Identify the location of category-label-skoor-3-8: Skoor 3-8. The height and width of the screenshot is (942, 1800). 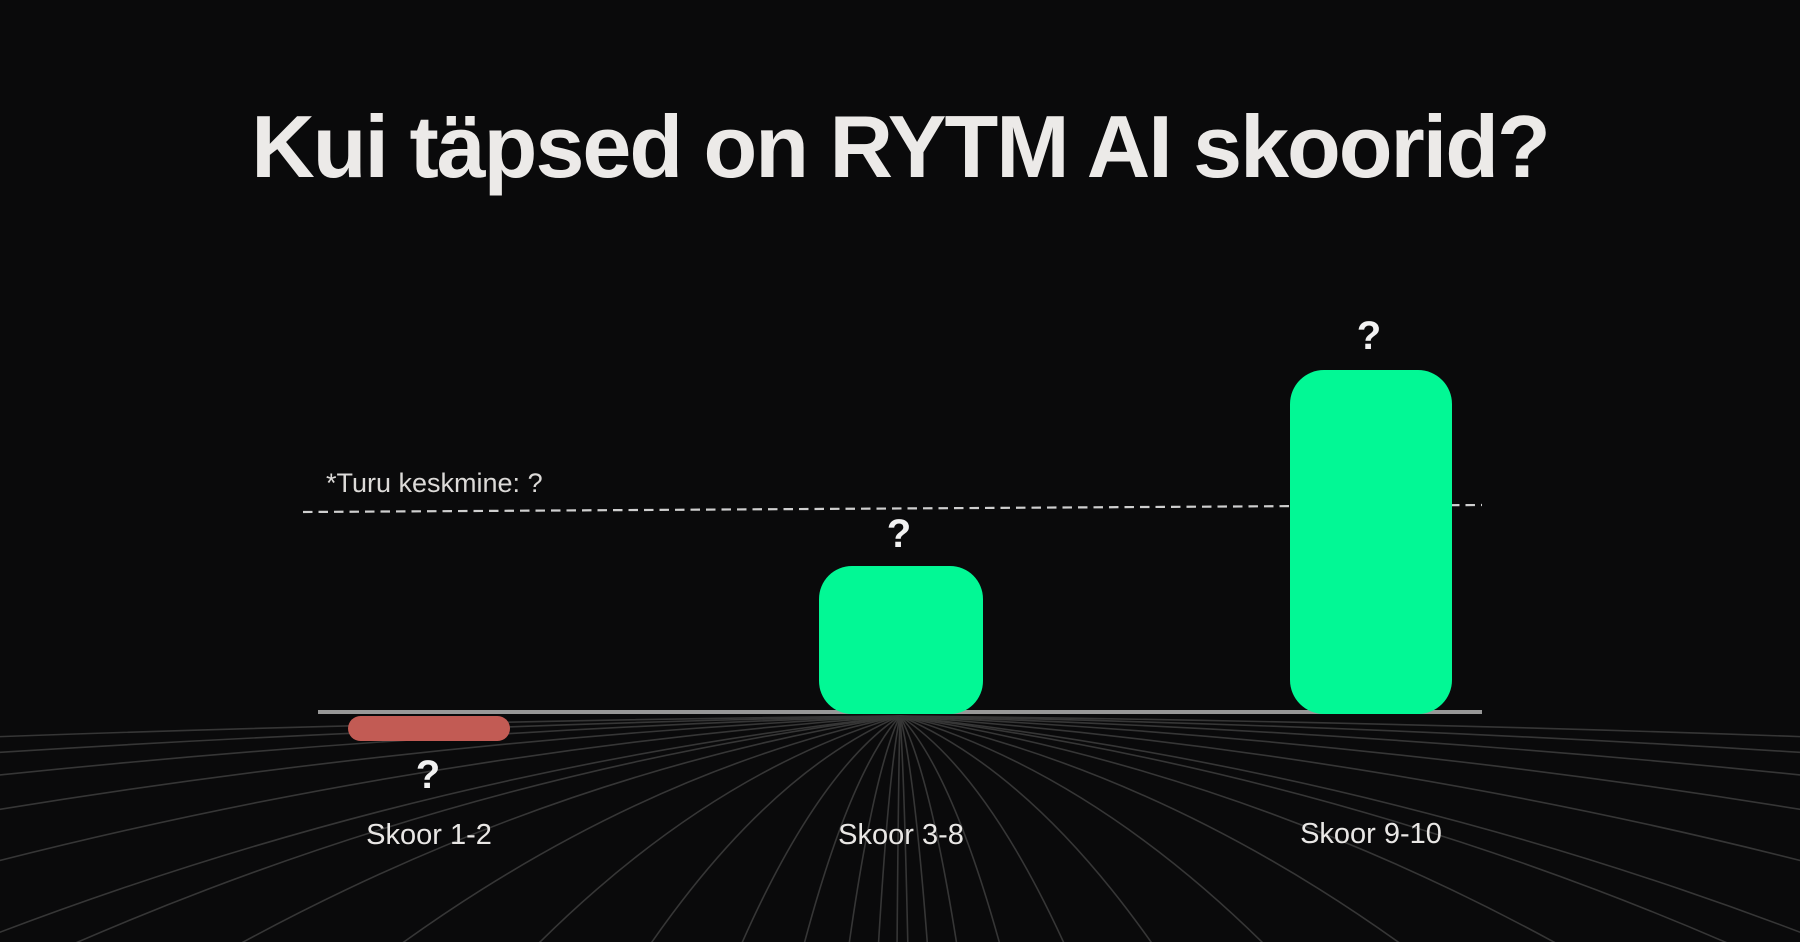
(901, 835).